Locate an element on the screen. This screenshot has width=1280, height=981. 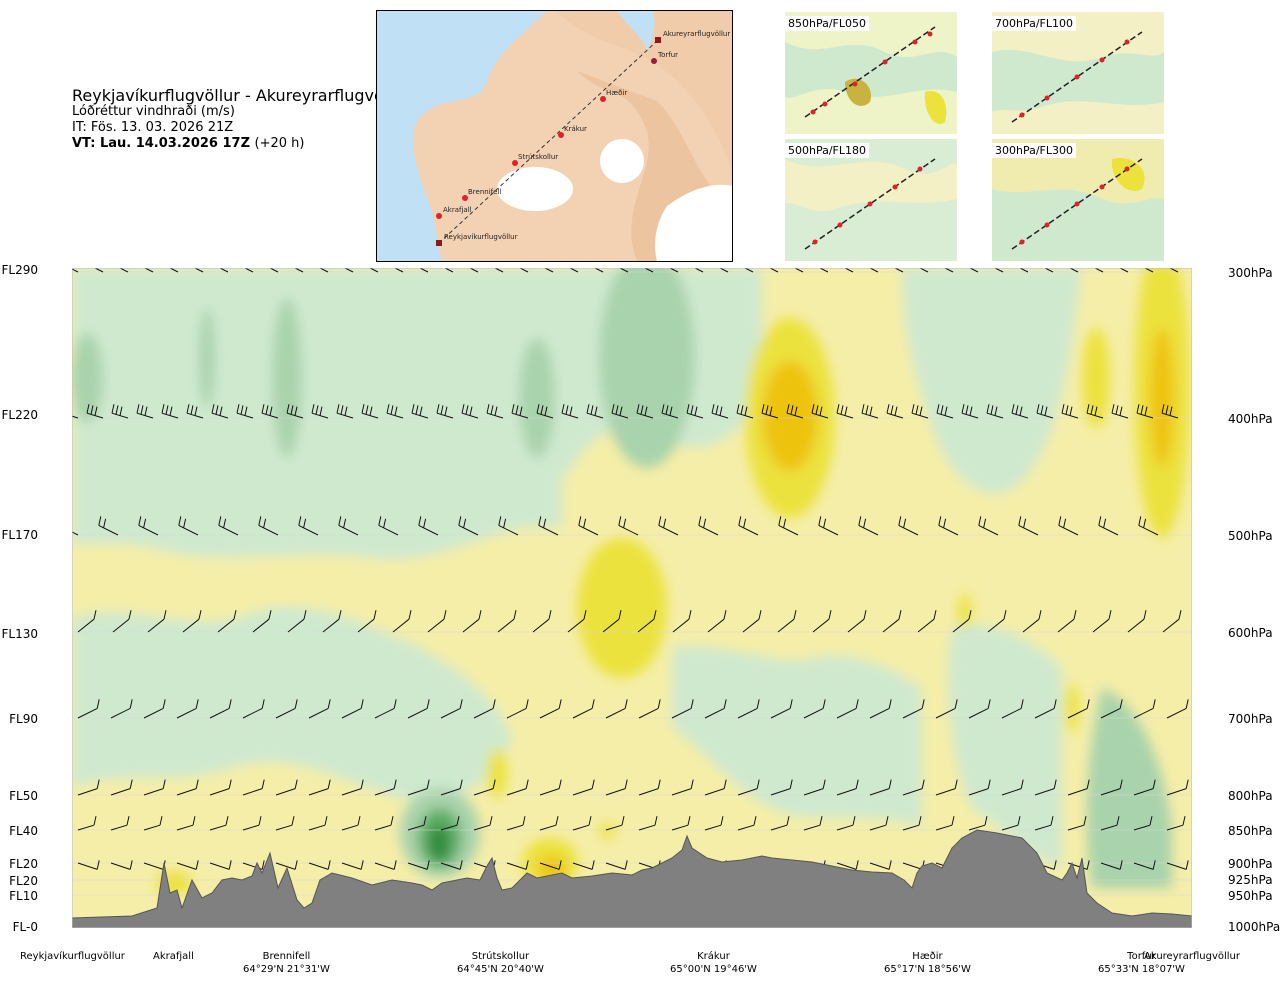
level-map-300: 300hPa/FL300 is located at coordinates (1078, 200).